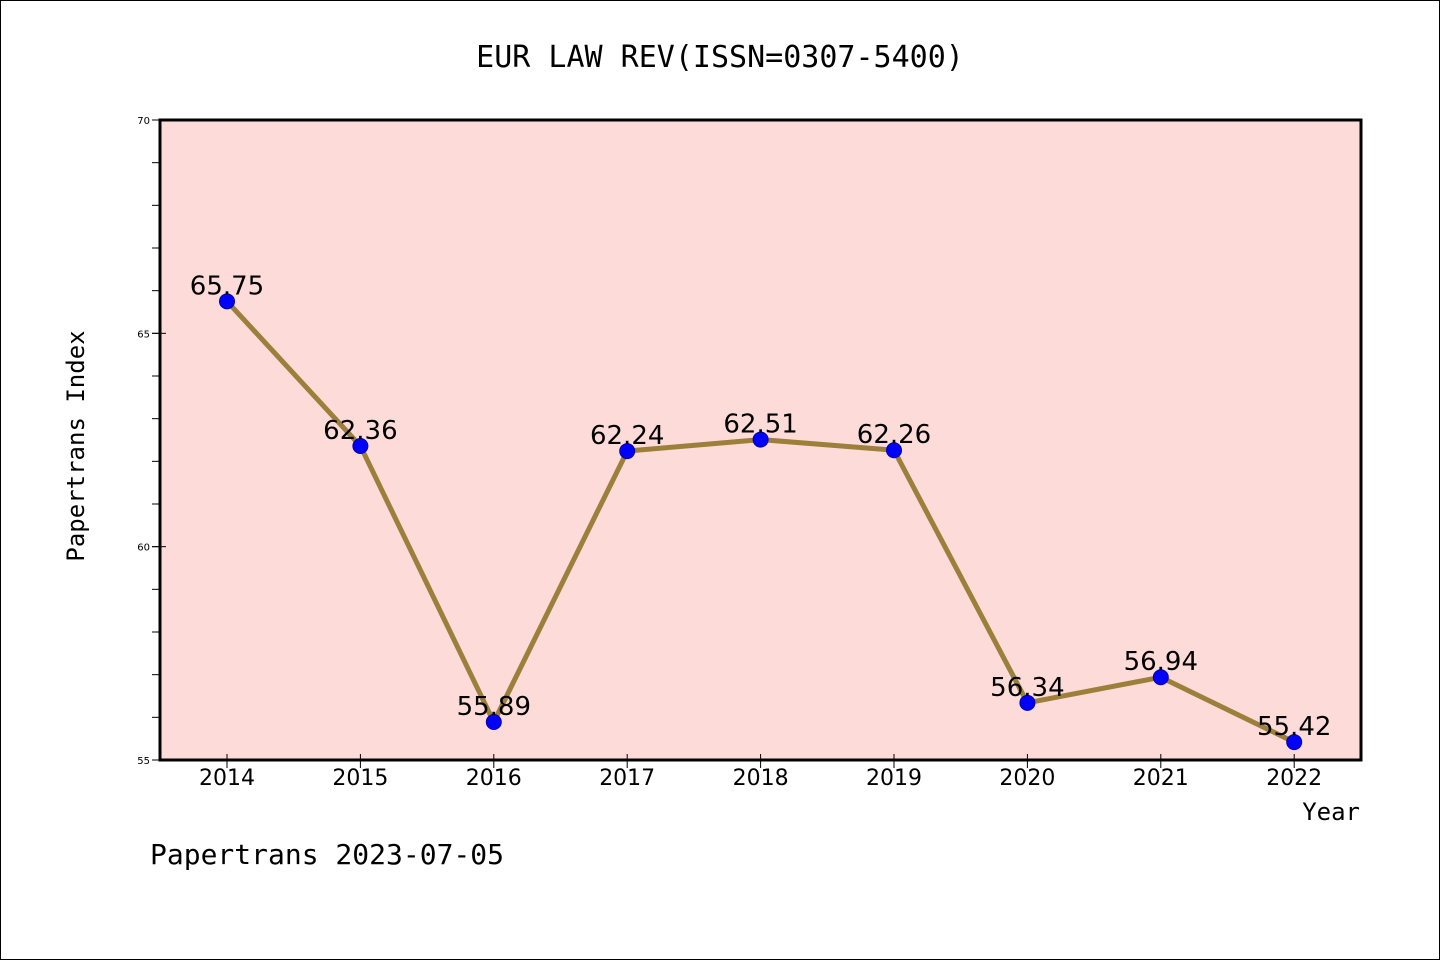 The height and width of the screenshot is (960, 1440). What do you see at coordinates (761, 778) in the screenshot?
I see `x-tick-label: 2018` at bounding box center [761, 778].